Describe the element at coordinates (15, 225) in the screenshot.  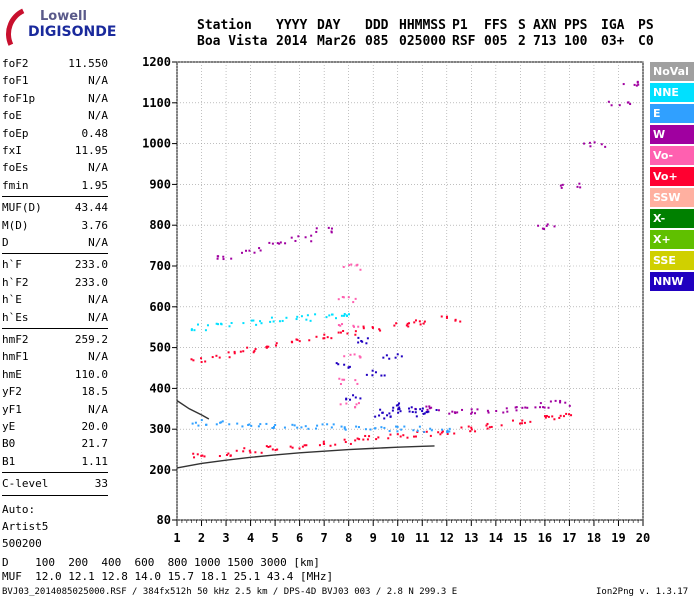
I see `param-name: M(D)` at that location.